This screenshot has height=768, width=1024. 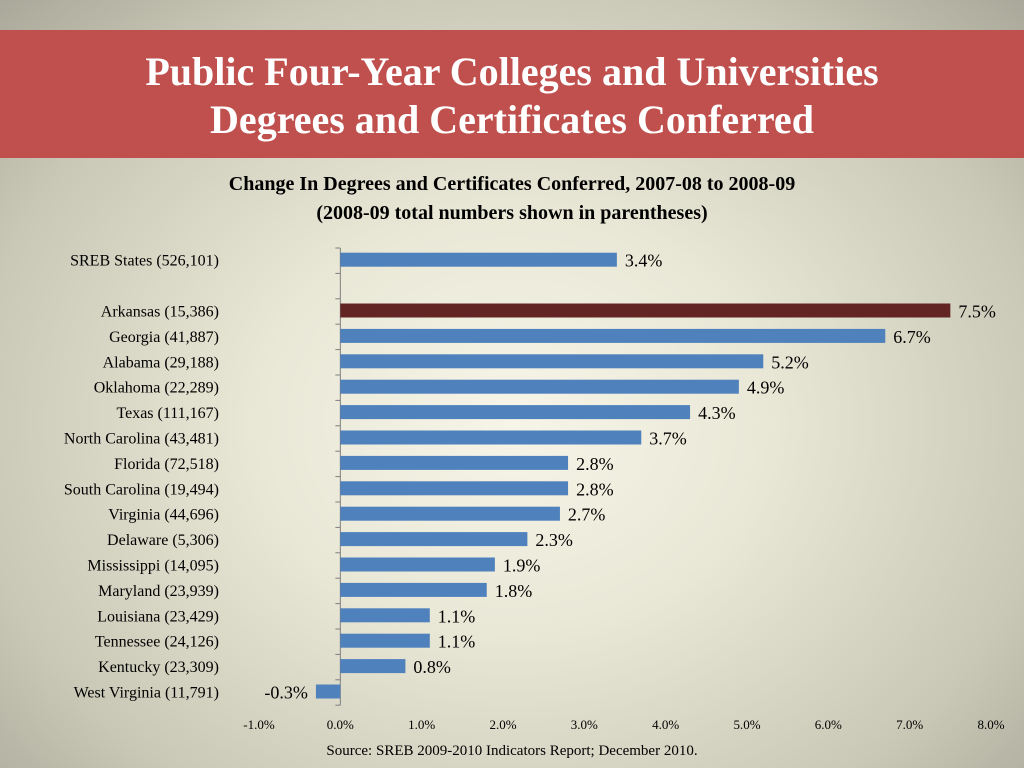 I want to click on category-label: Arkansas (15,386), so click(x=160, y=312).